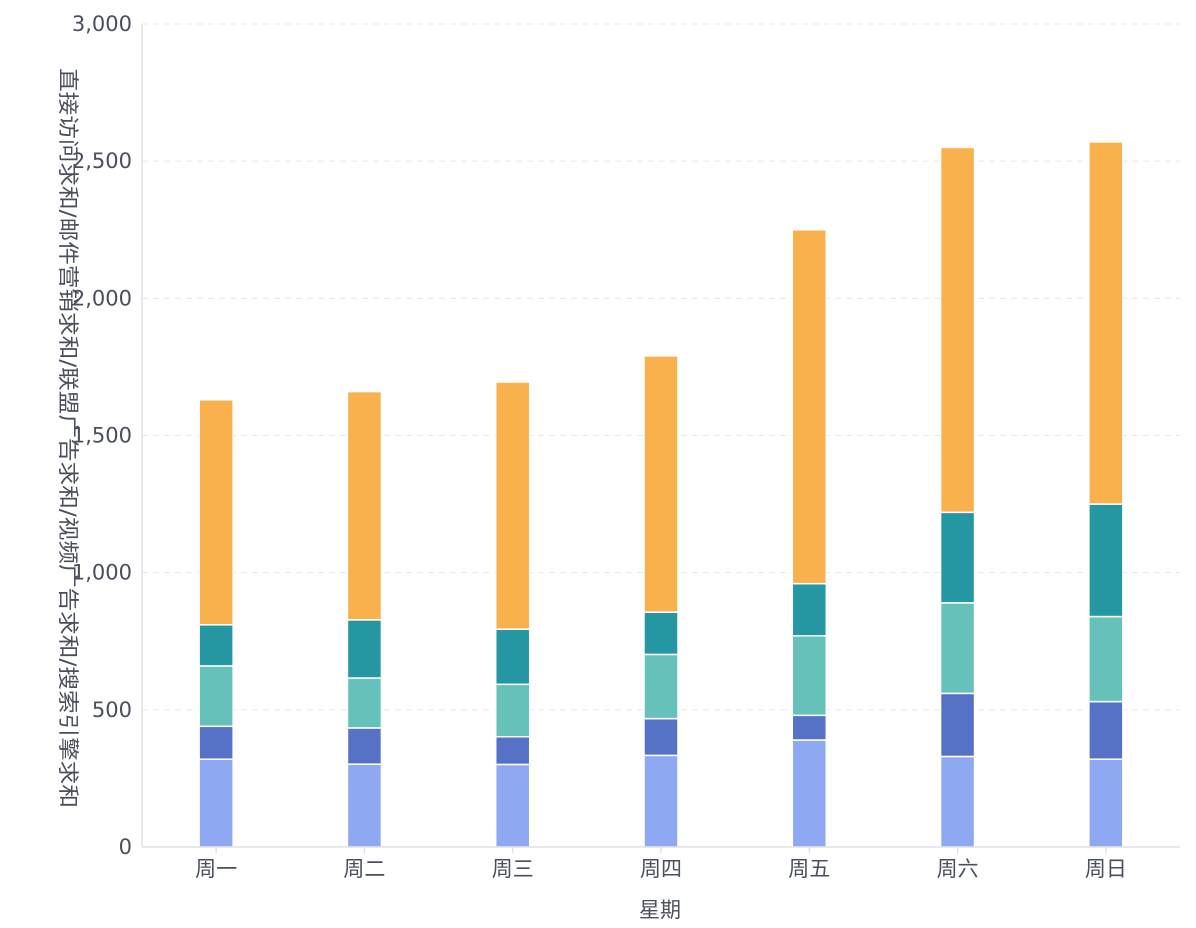  I want to click on bar-segment-周日-s3, so click(1106, 659).